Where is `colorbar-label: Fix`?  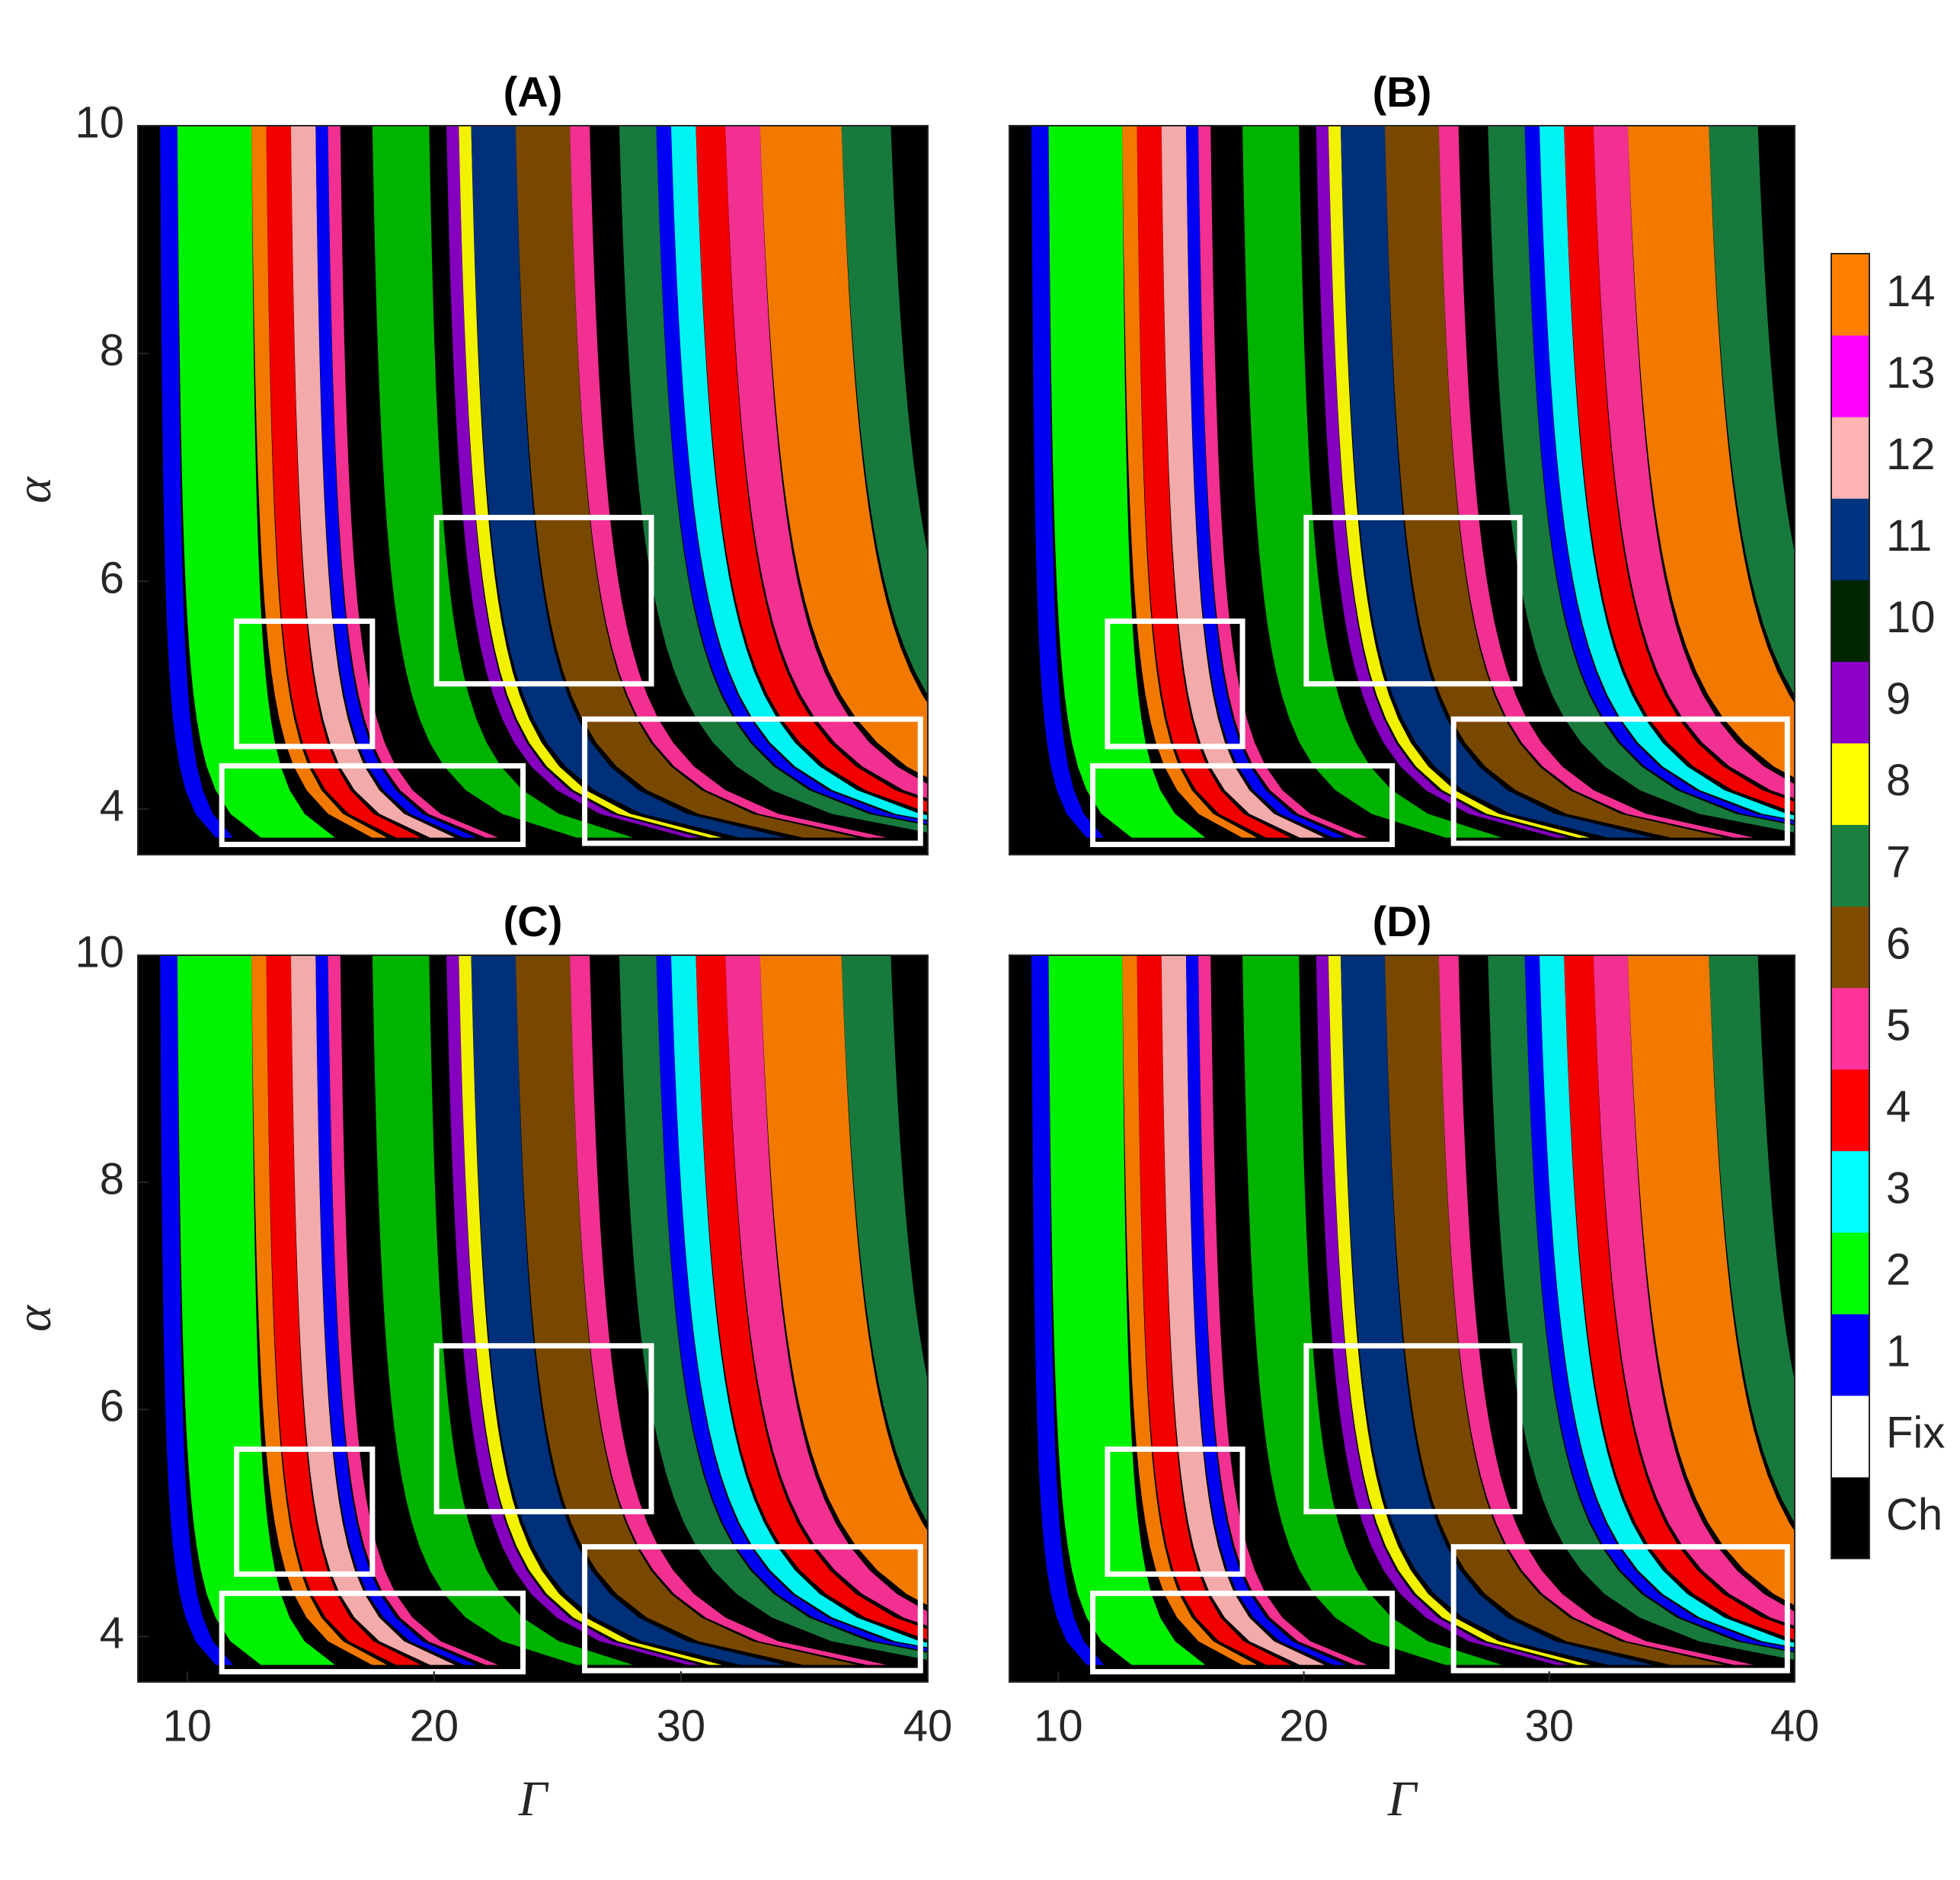
colorbar-label: Fix is located at coordinates (1915, 1433).